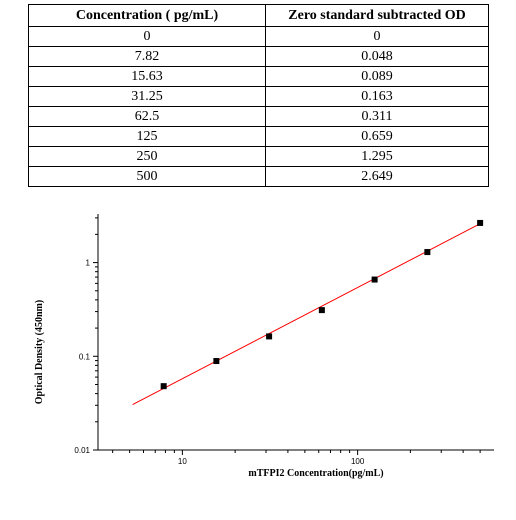 The width and height of the screenshot is (516, 520). What do you see at coordinates (315, 473) in the screenshot?
I see `x-axis-title: mTFPI2 Concentration(pg/mL)` at bounding box center [315, 473].